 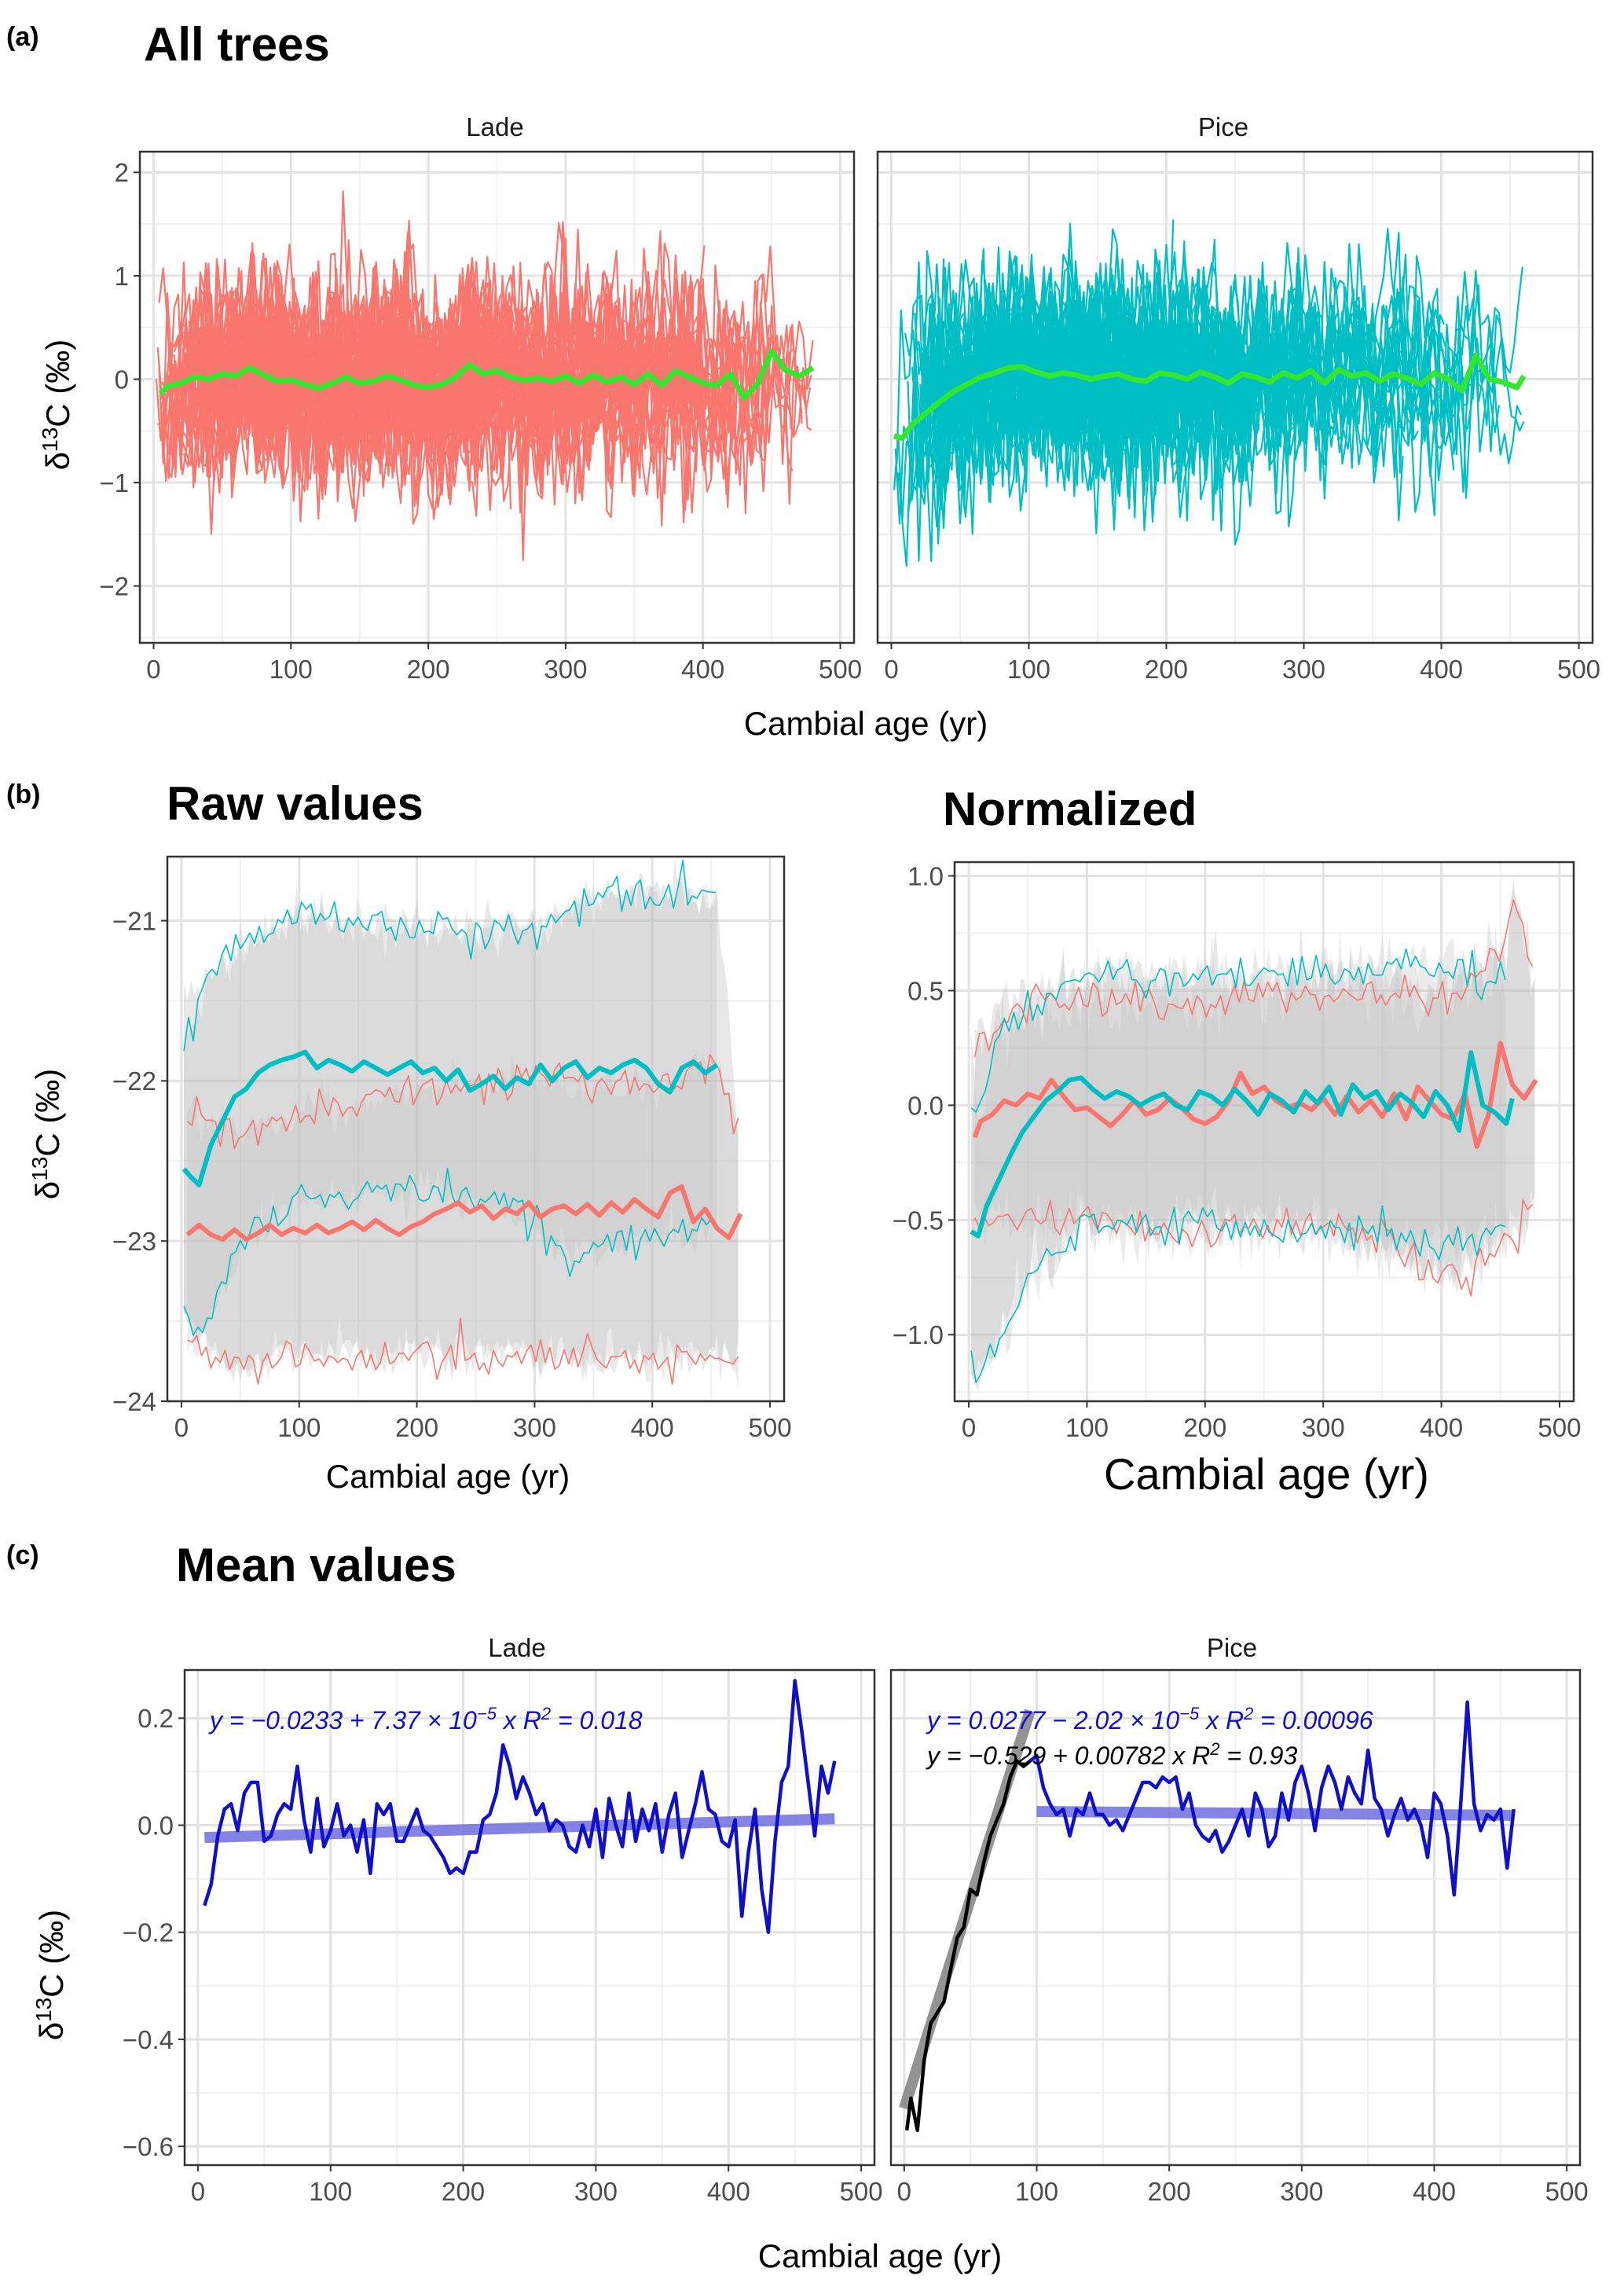 I want to click on y-axis-label-a: δ13C (‰), so click(x=57, y=405).